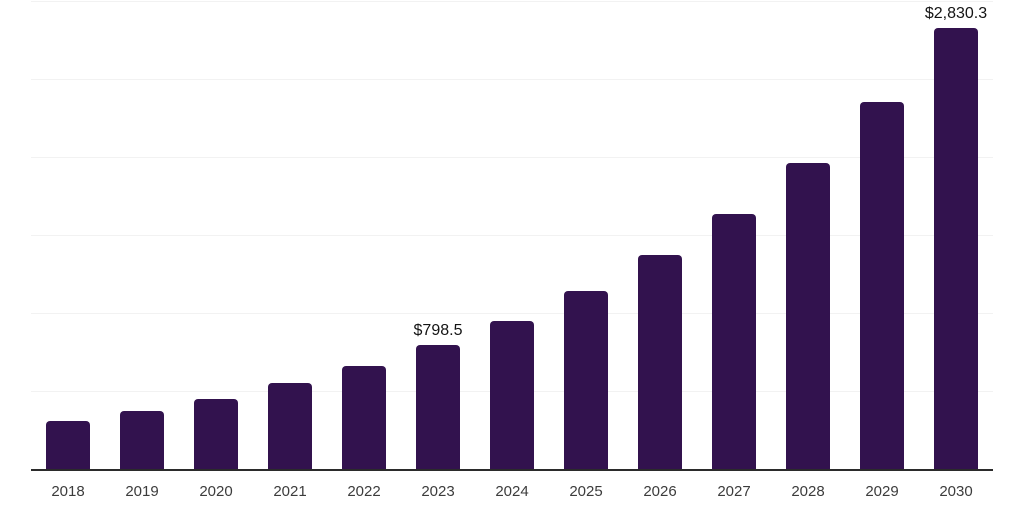 The width and height of the screenshot is (1024, 512). I want to click on bar-2024, so click(512, 395).